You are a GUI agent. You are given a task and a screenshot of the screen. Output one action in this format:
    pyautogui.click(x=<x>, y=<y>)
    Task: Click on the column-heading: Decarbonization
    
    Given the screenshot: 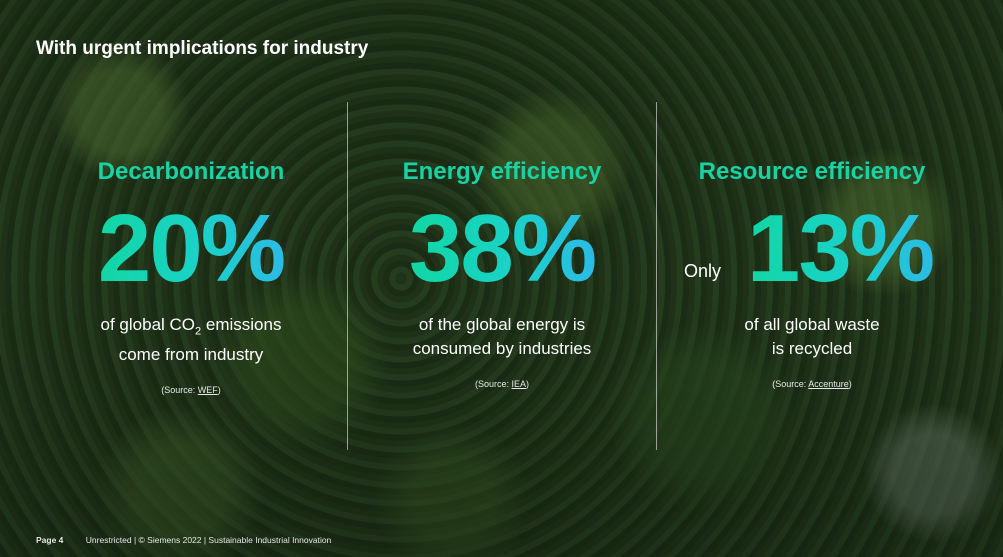 What is the action you would take?
    pyautogui.click(x=191, y=171)
    